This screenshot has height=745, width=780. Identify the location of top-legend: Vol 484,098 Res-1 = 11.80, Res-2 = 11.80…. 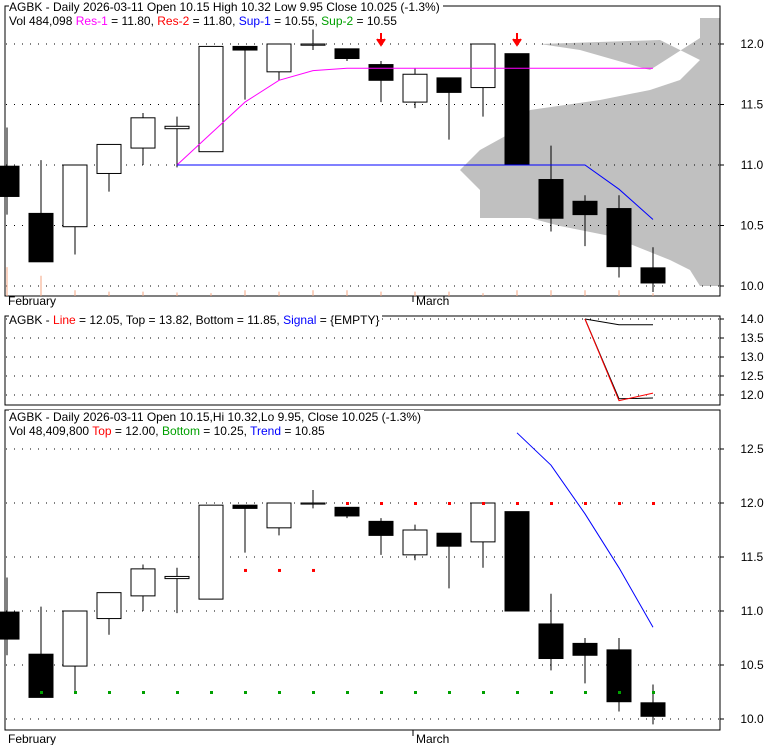
(224, 21).